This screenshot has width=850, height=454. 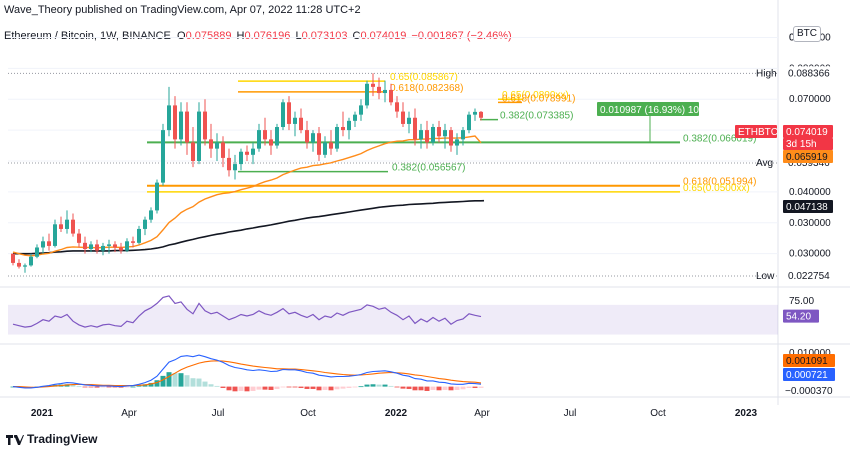 I want to click on fib-level-label: 0.382(0.073385), so click(x=536, y=116).